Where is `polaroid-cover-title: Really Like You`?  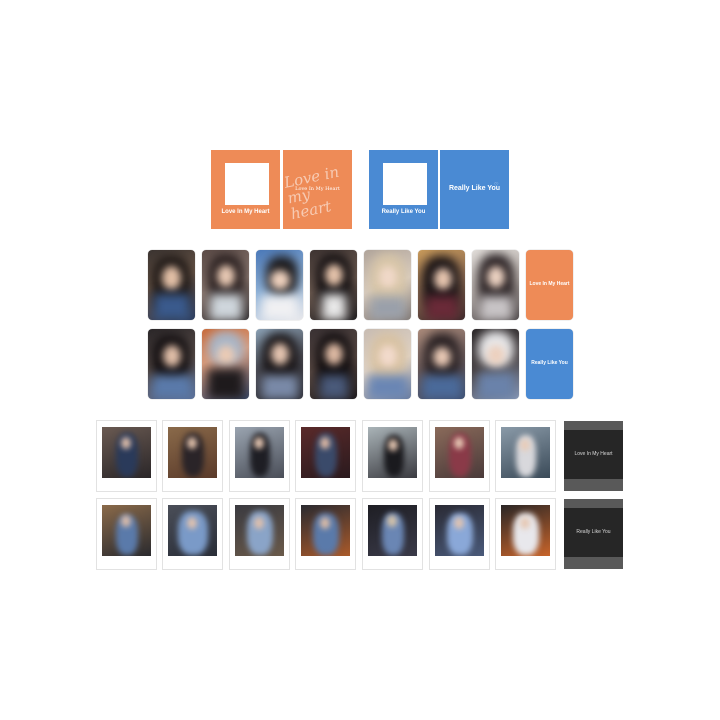 polaroid-cover-title: Really Like You is located at coordinates (593, 532).